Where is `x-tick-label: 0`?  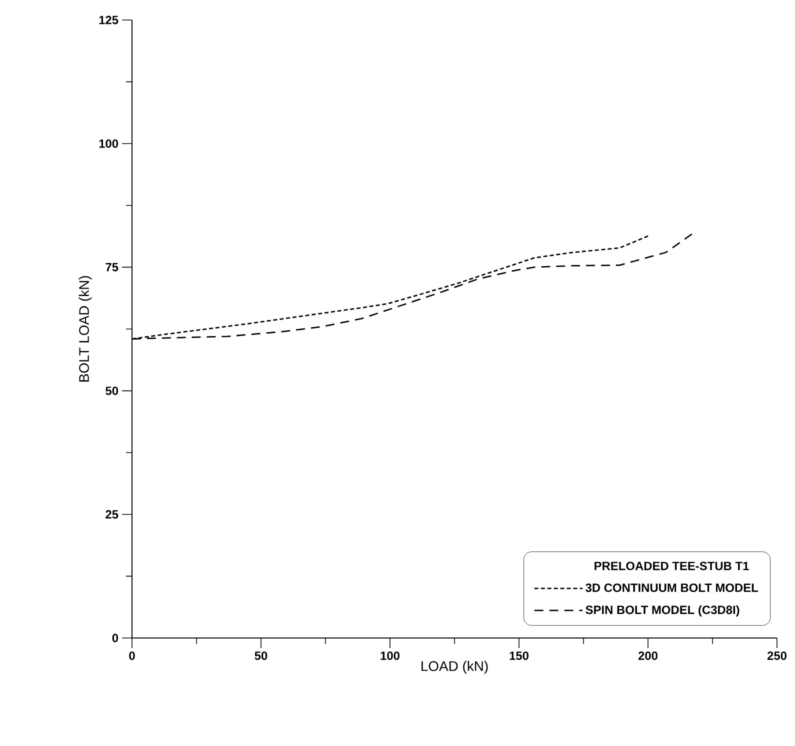 x-tick-label: 0 is located at coordinates (132, 655).